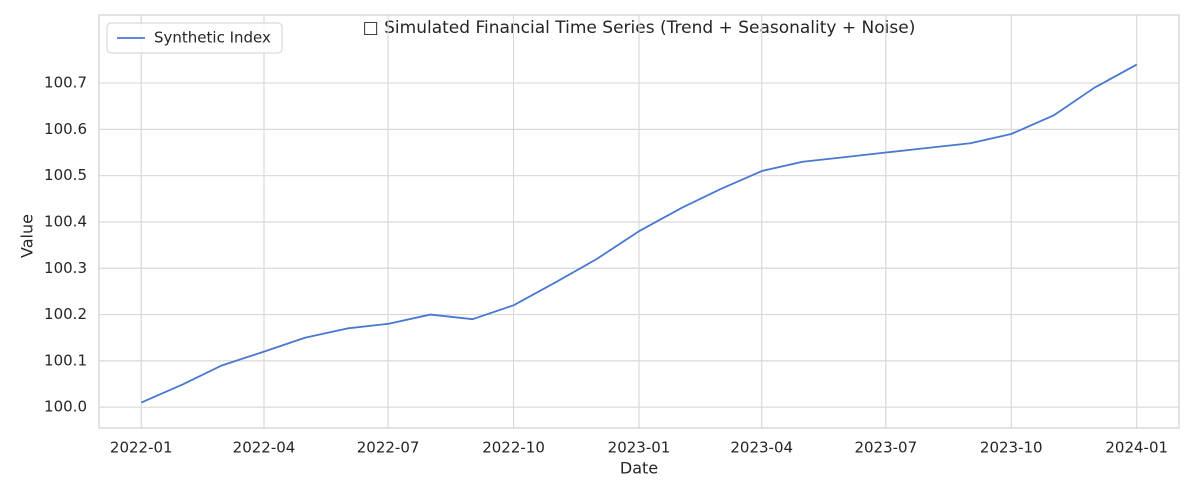 The height and width of the screenshot is (504, 1200). Describe the element at coordinates (141, 448) in the screenshot. I see `x-tick-label: 2022-01` at that location.